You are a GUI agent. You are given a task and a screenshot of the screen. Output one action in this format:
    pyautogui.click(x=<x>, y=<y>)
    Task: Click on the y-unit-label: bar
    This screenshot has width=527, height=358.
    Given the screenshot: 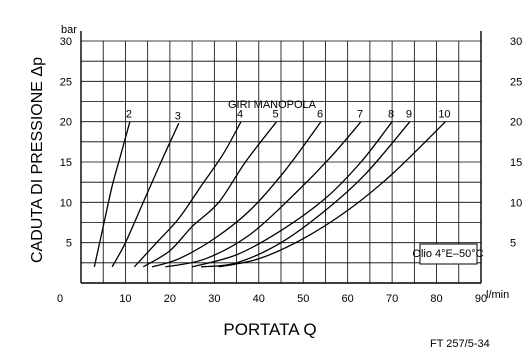 What is the action you would take?
    pyautogui.click(x=69, y=30)
    